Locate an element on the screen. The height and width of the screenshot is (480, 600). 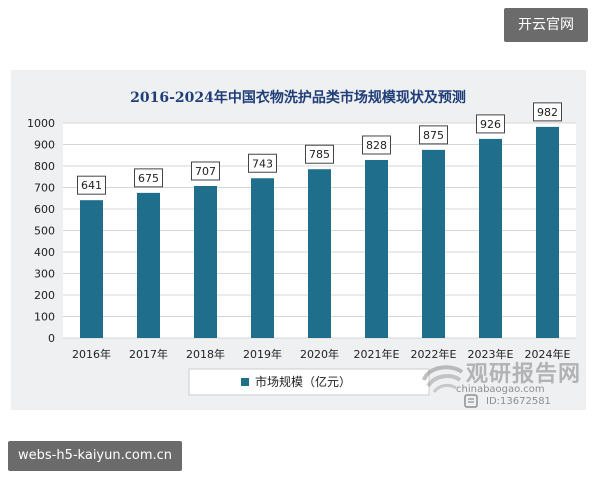
y-tick-label: 100 is located at coordinates (44, 317).